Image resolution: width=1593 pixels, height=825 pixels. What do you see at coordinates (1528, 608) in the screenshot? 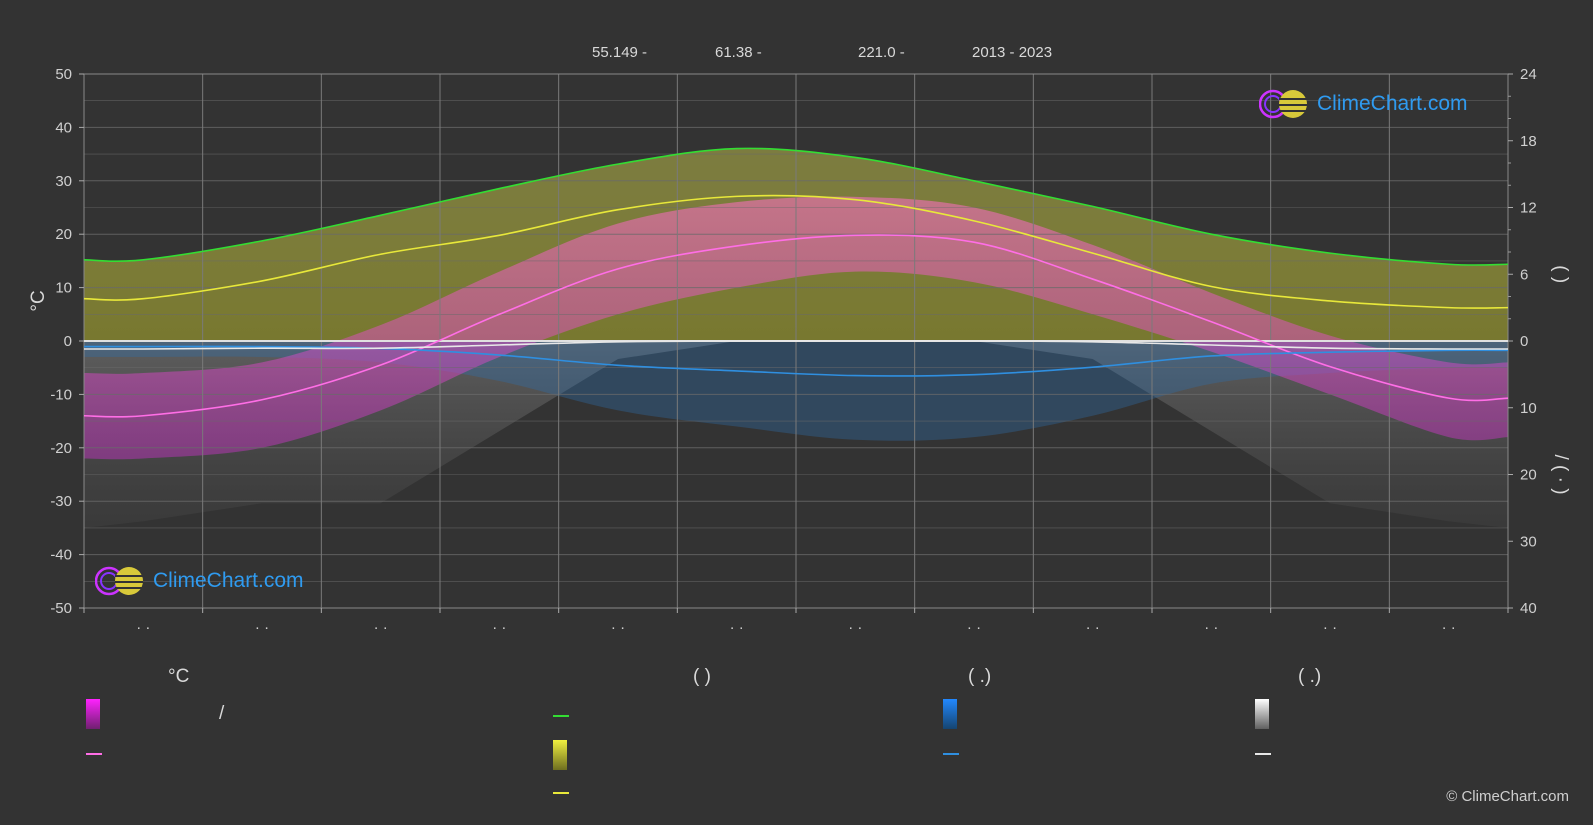
I see `y-tick-label-right: 40` at bounding box center [1528, 608].